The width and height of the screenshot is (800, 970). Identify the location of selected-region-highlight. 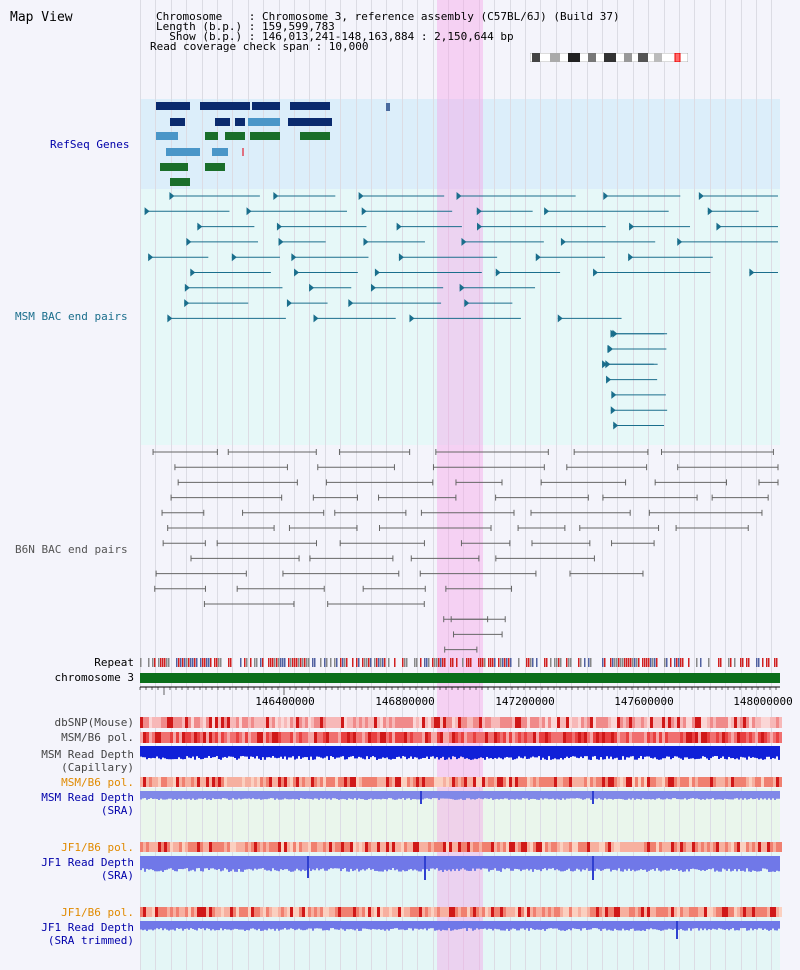
(460, 485).